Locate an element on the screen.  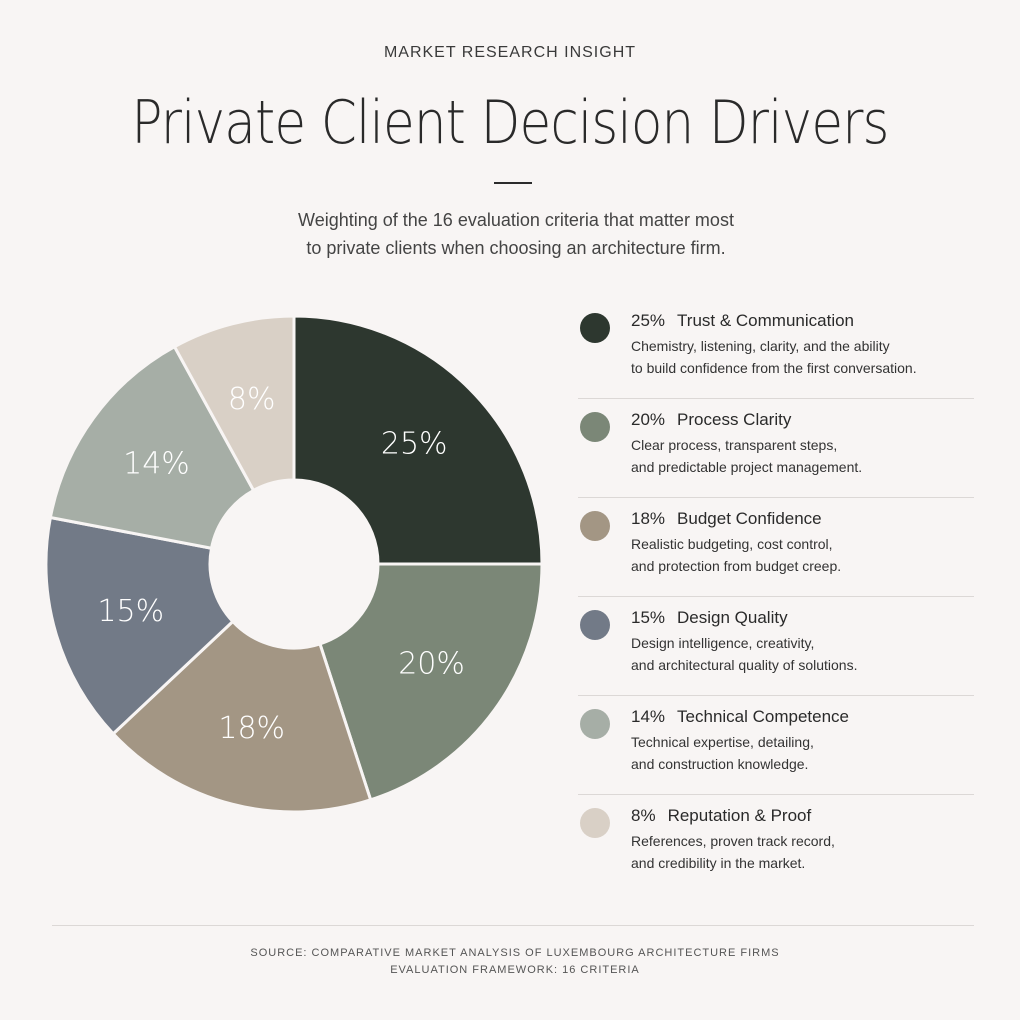
pie-data-label: 15% is located at coordinates (130, 611).